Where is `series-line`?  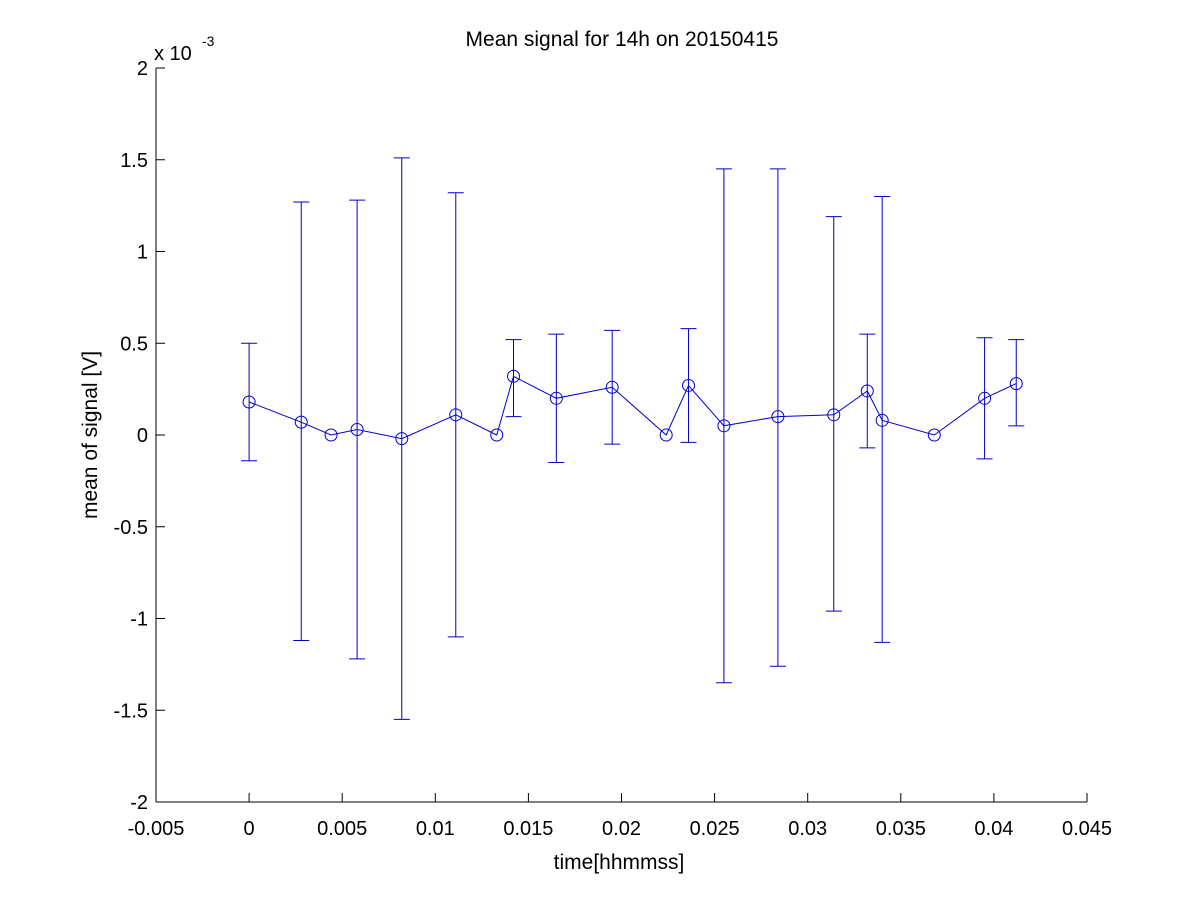
series-line is located at coordinates (632, 407).